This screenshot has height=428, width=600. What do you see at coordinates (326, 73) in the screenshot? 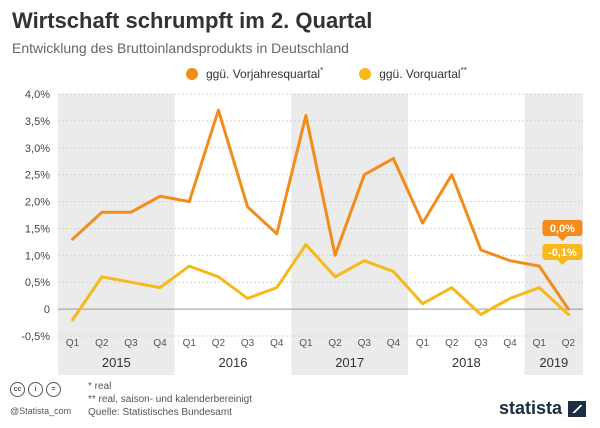
I see `legend: ggü. Vorjahresquartal* ggü. Vorquartal**` at bounding box center [326, 73].